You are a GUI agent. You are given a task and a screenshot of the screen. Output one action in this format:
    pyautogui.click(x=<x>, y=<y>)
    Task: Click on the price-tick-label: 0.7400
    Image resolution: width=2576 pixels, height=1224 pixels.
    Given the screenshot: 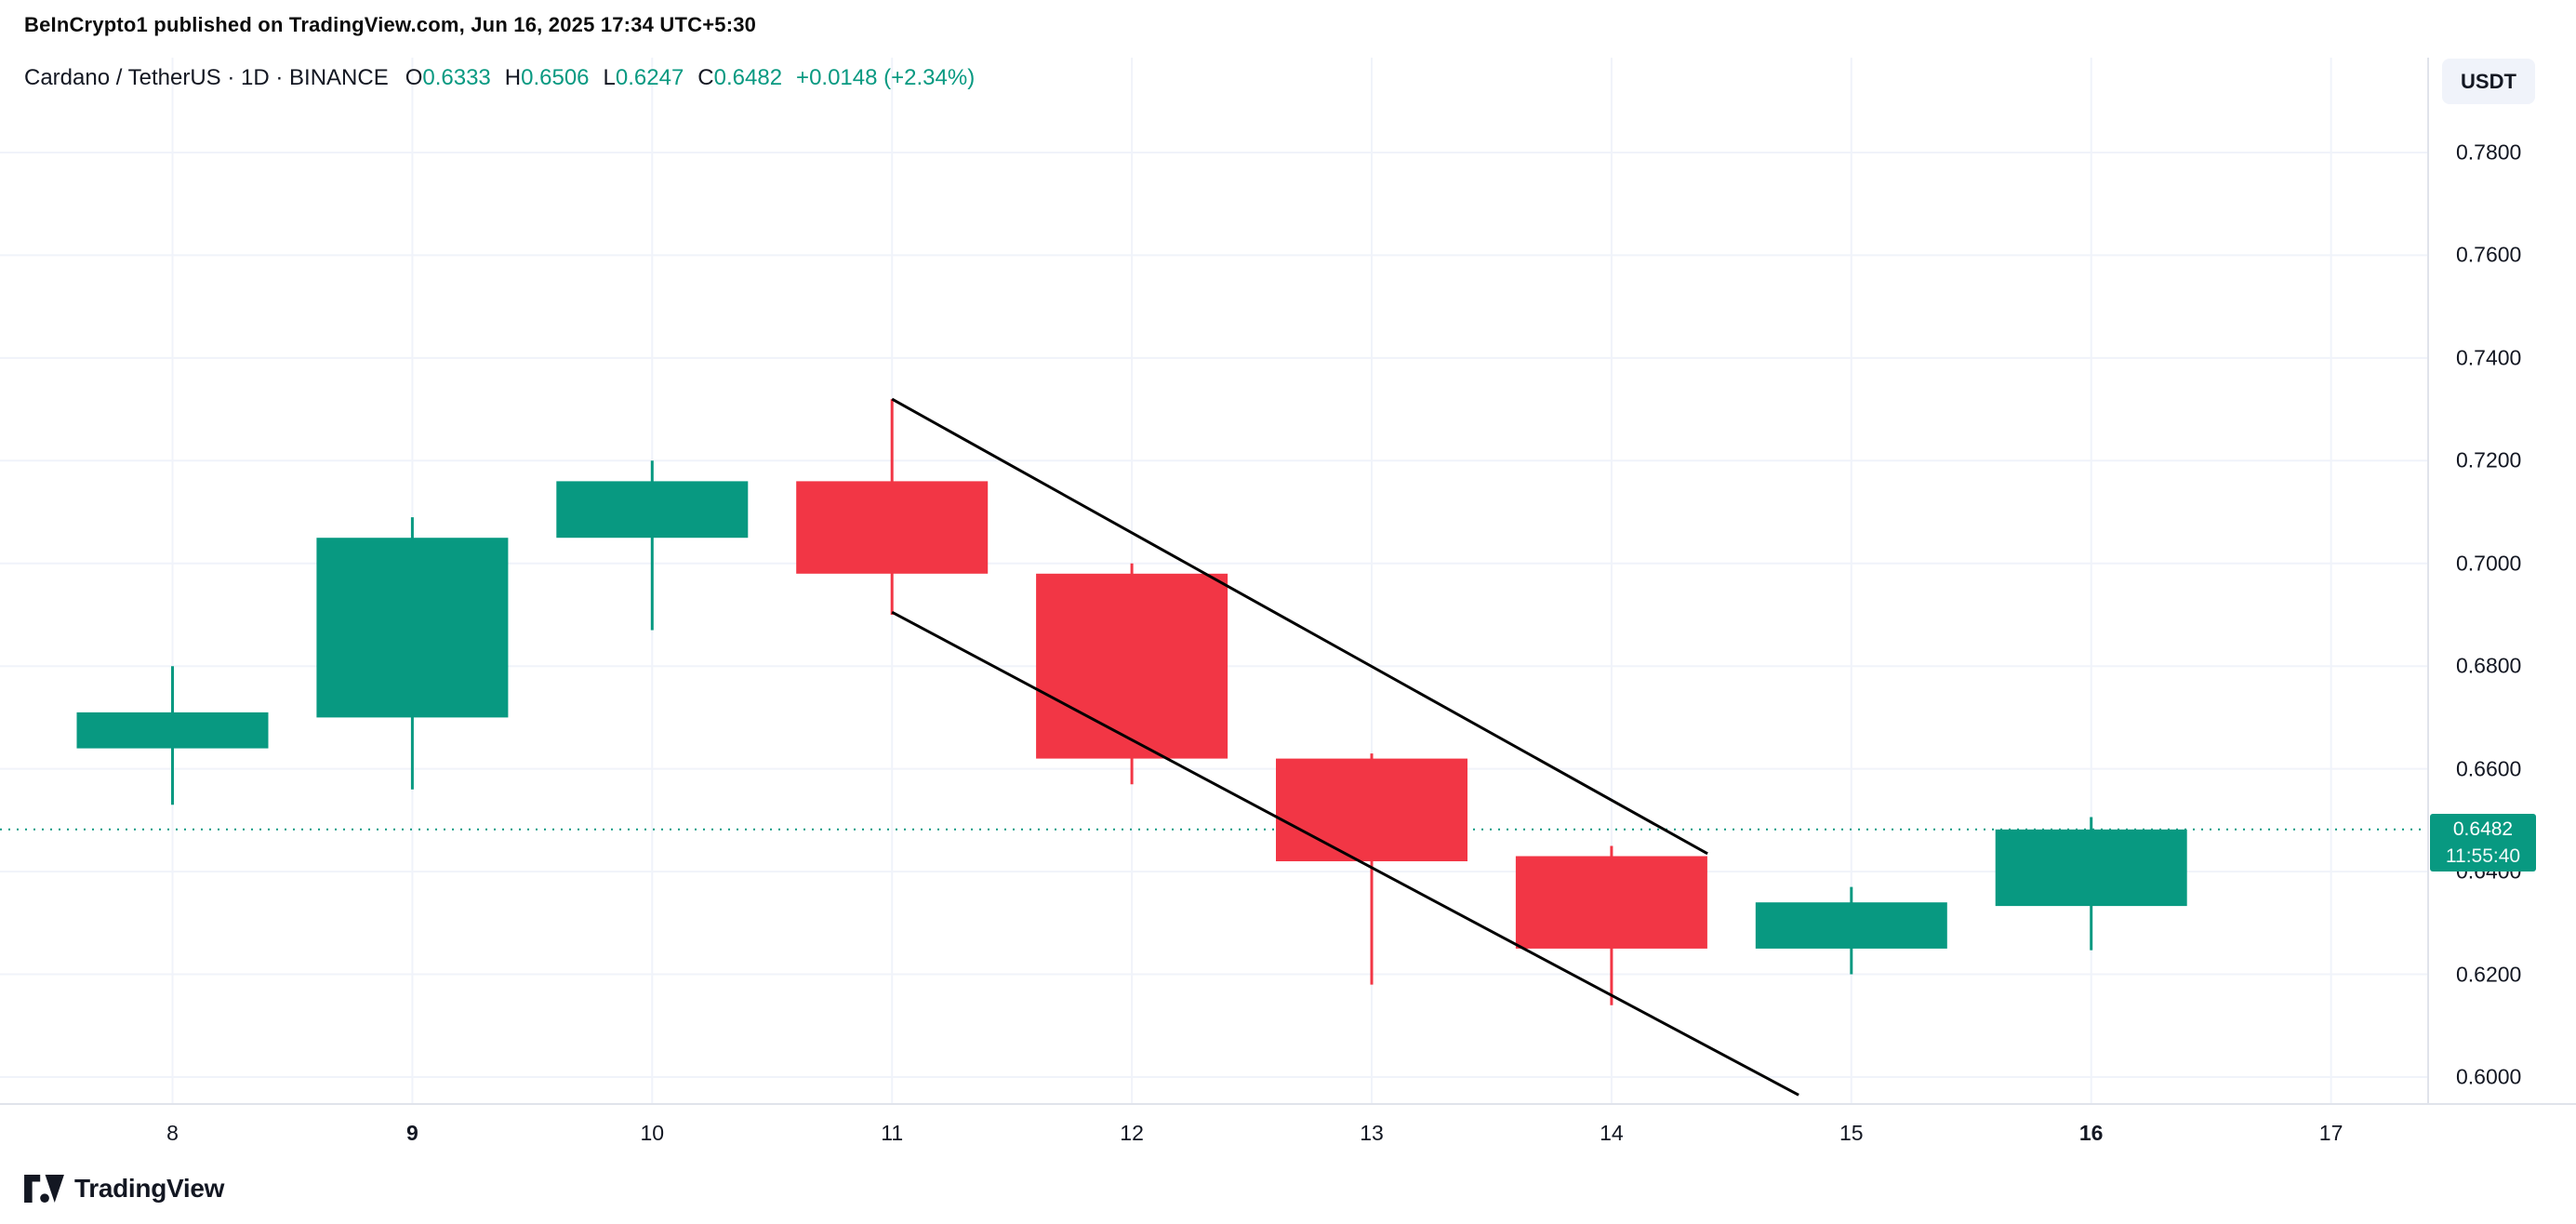 What is the action you would take?
    pyautogui.click(x=2489, y=357)
    